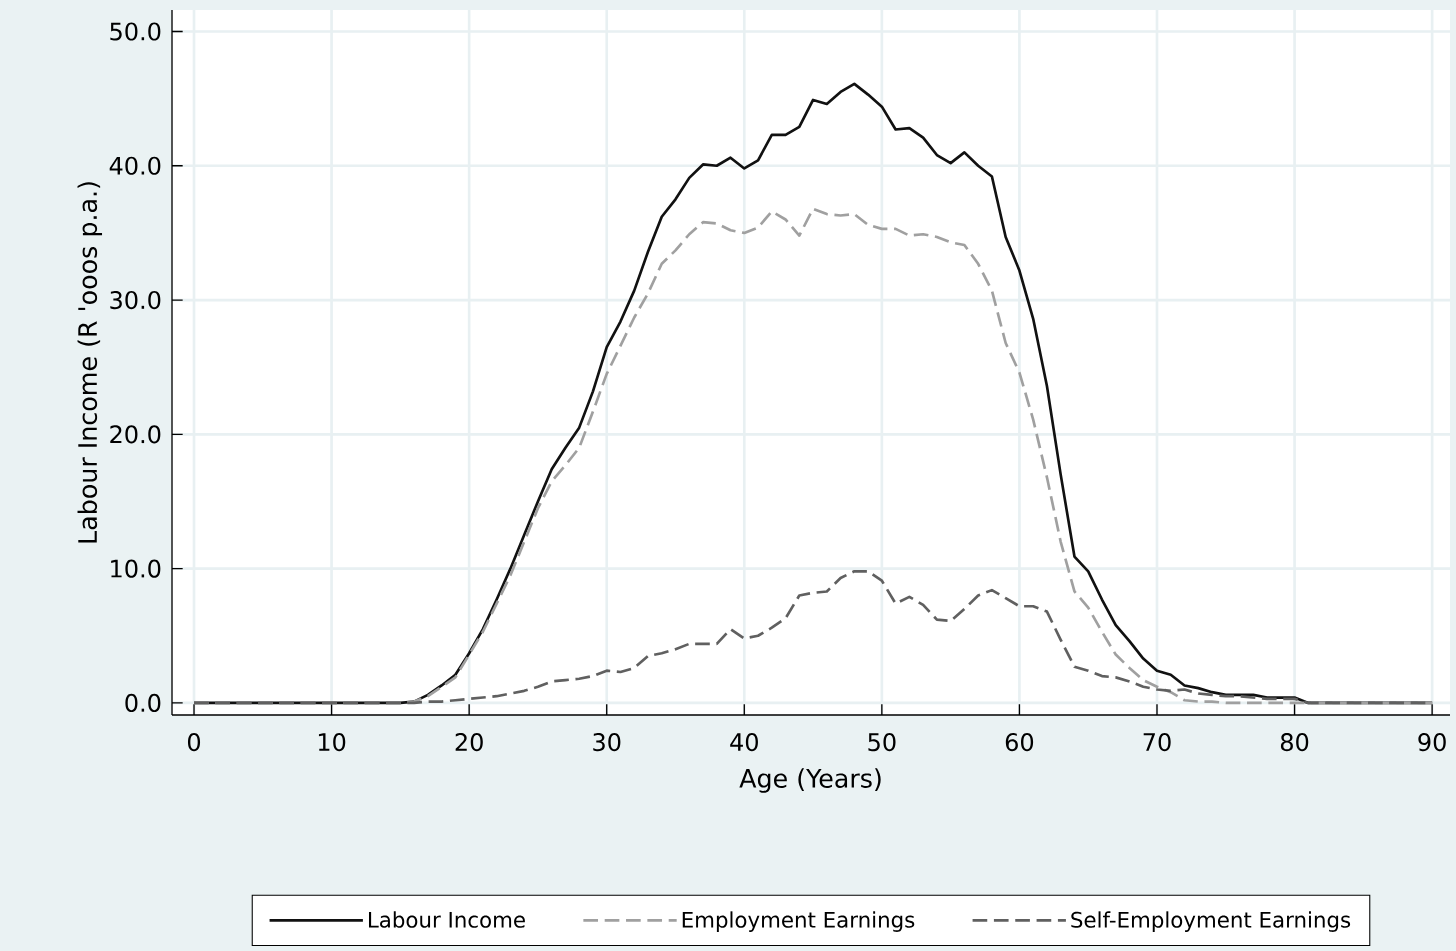 The width and height of the screenshot is (1456, 951). What do you see at coordinates (90, 362) in the screenshot?
I see `y-axis-title: Labour Income (R 'ooos p.a.)` at bounding box center [90, 362].